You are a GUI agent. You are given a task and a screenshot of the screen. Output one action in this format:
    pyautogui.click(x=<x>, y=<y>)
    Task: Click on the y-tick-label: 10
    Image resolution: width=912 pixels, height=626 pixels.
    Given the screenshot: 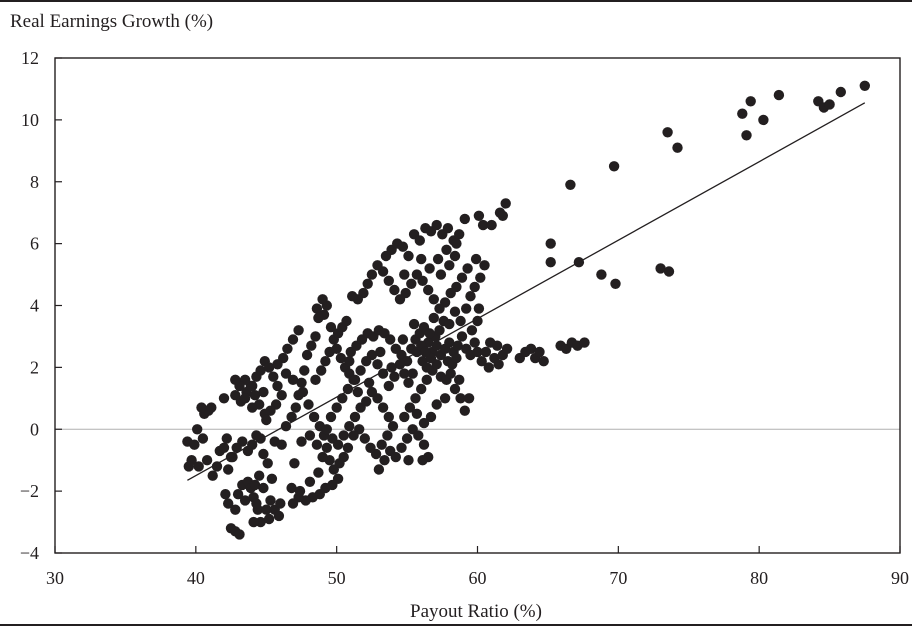 What is the action you would take?
    pyautogui.click(x=30, y=120)
    